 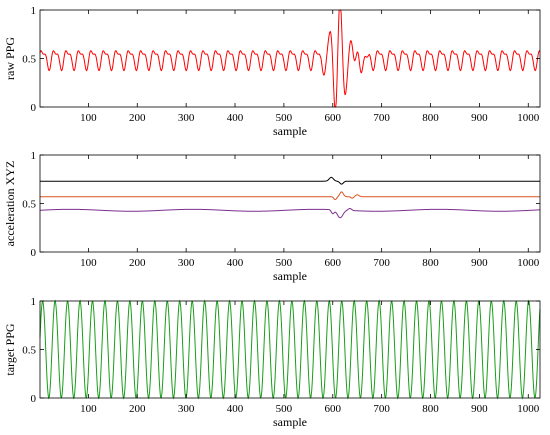 I want to click on y-axis-label: target PPG, so click(x=10, y=349).